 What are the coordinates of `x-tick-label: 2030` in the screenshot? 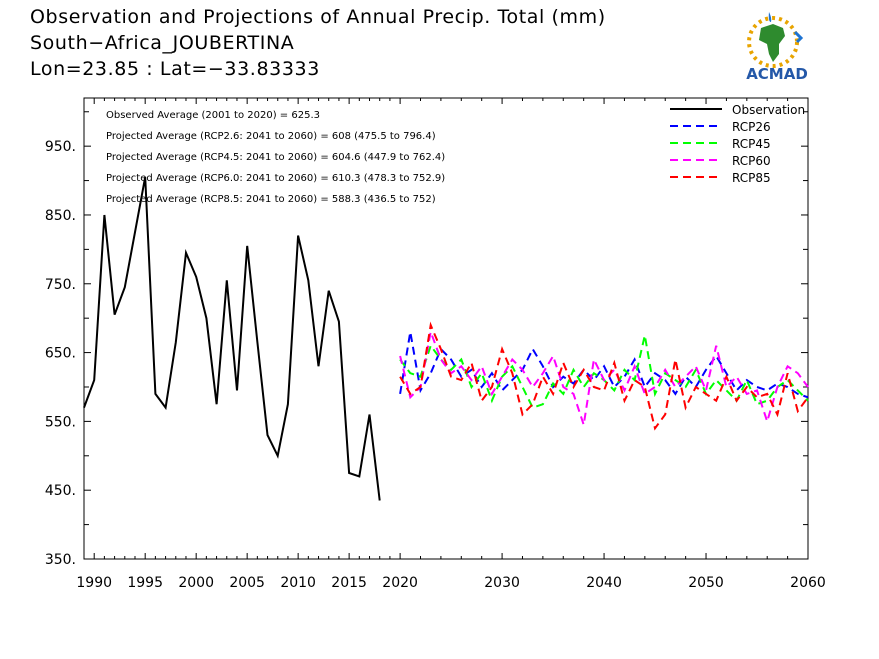 It's located at (502, 583).